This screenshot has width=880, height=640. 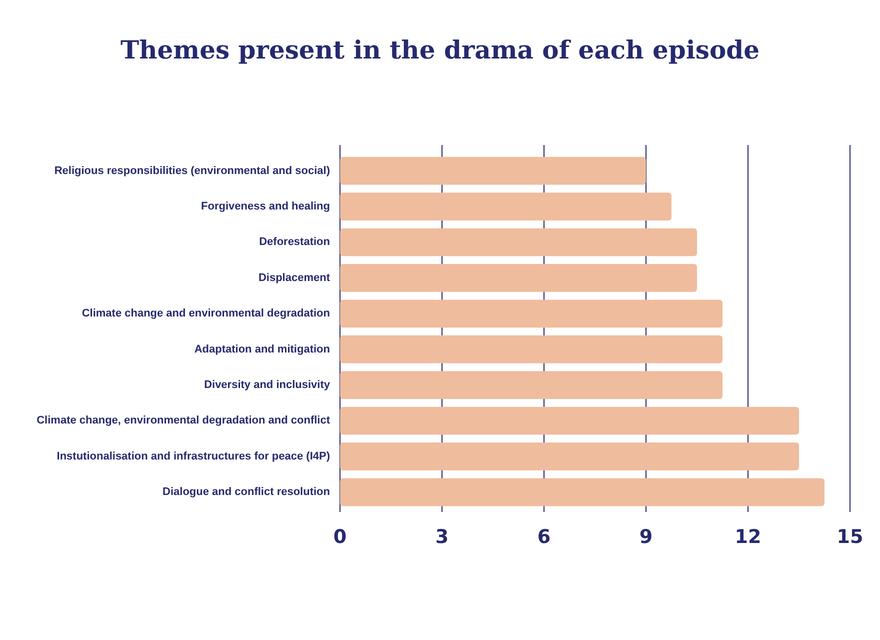 What do you see at coordinates (294, 242) in the screenshot?
I see `y-tick-label: Deforestation` at bounding box center [294, 242].